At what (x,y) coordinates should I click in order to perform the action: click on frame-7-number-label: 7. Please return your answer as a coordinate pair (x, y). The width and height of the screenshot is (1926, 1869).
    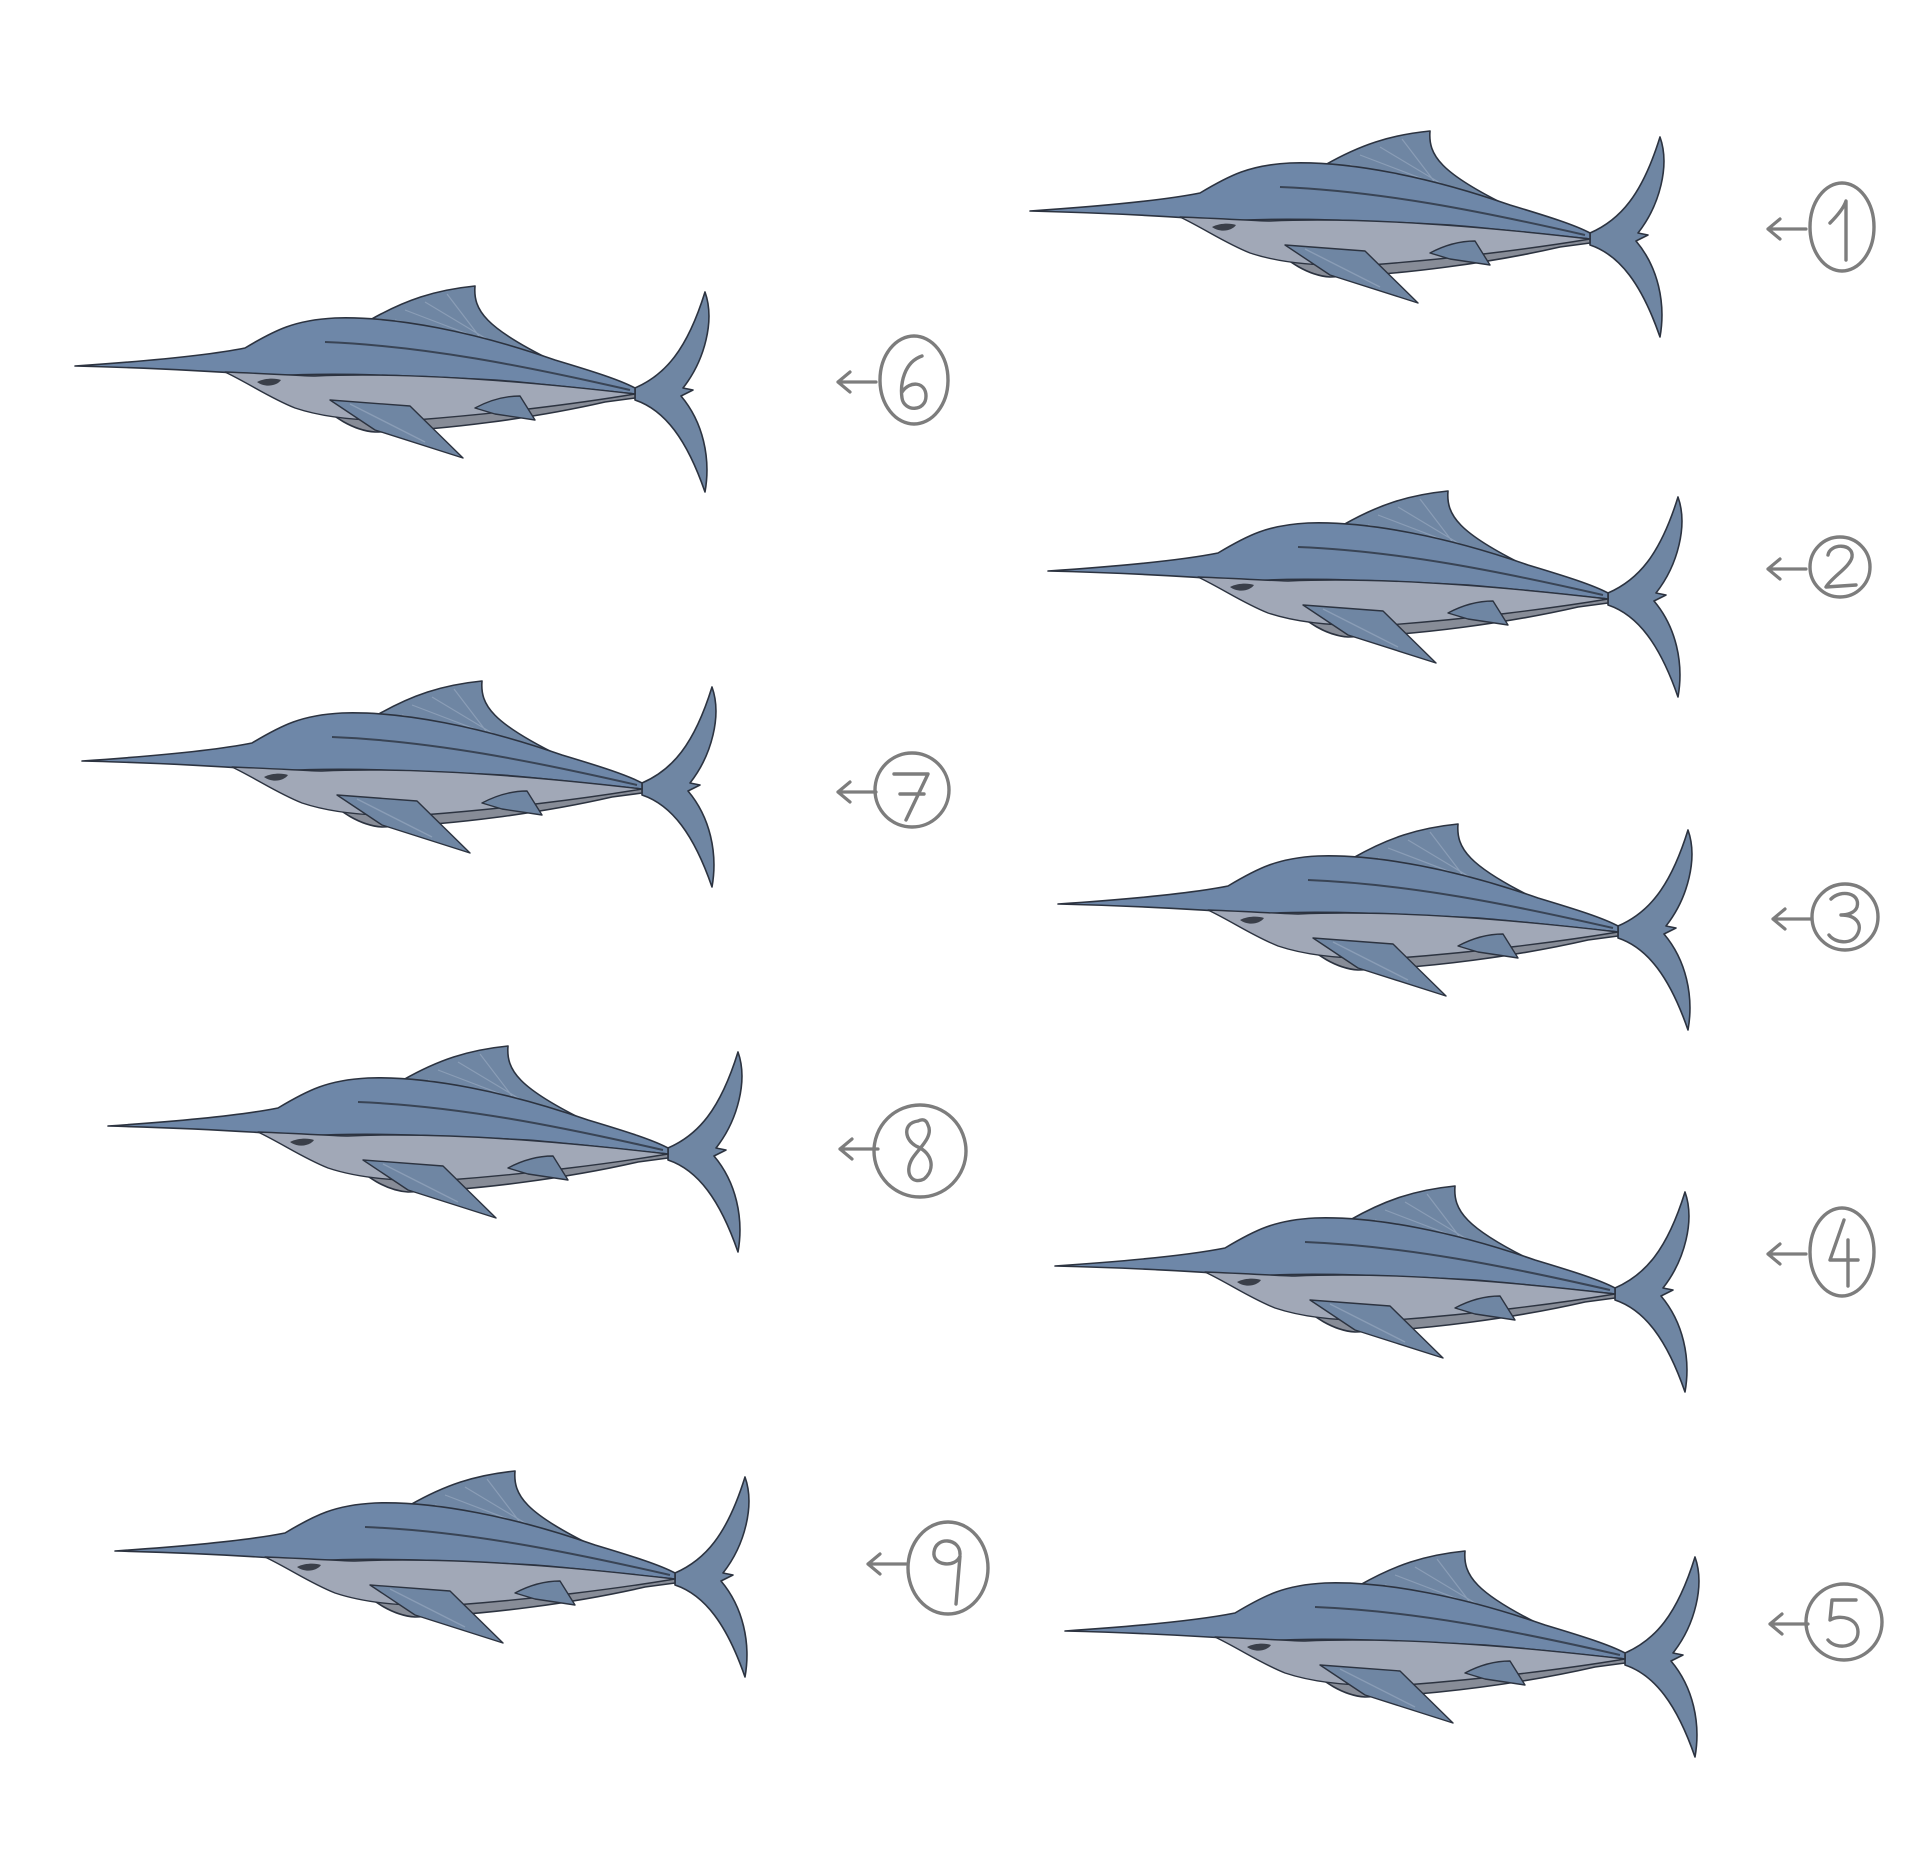
    Looking at the image, I should click on (905, 793).